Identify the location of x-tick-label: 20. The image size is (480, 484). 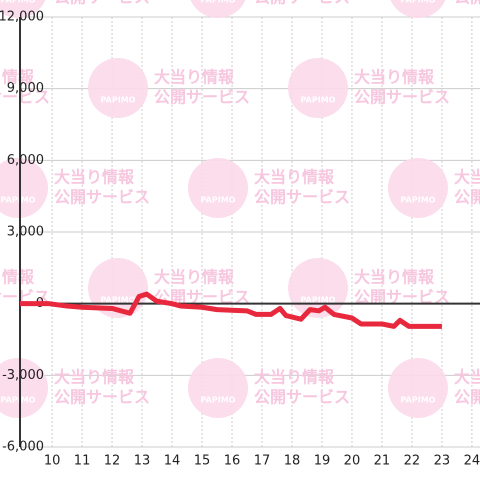
(352, 461).